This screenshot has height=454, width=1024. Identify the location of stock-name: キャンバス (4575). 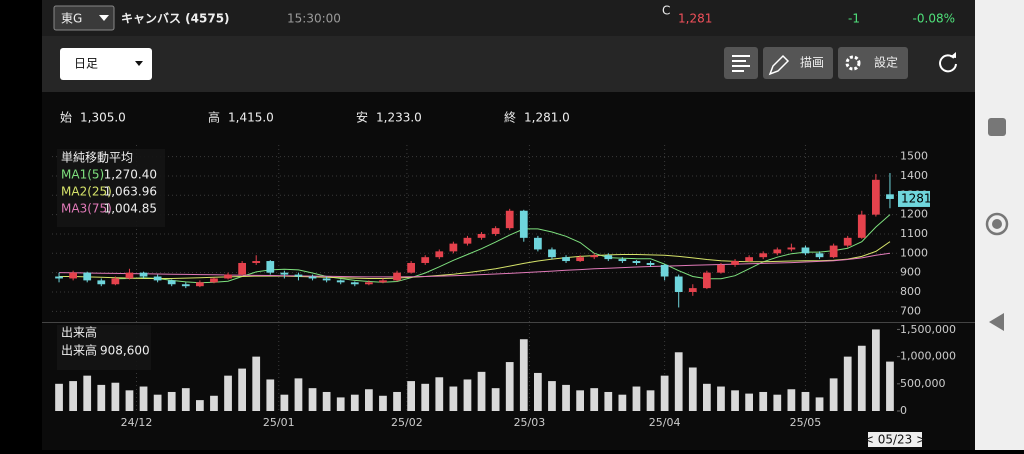
(175, 19).